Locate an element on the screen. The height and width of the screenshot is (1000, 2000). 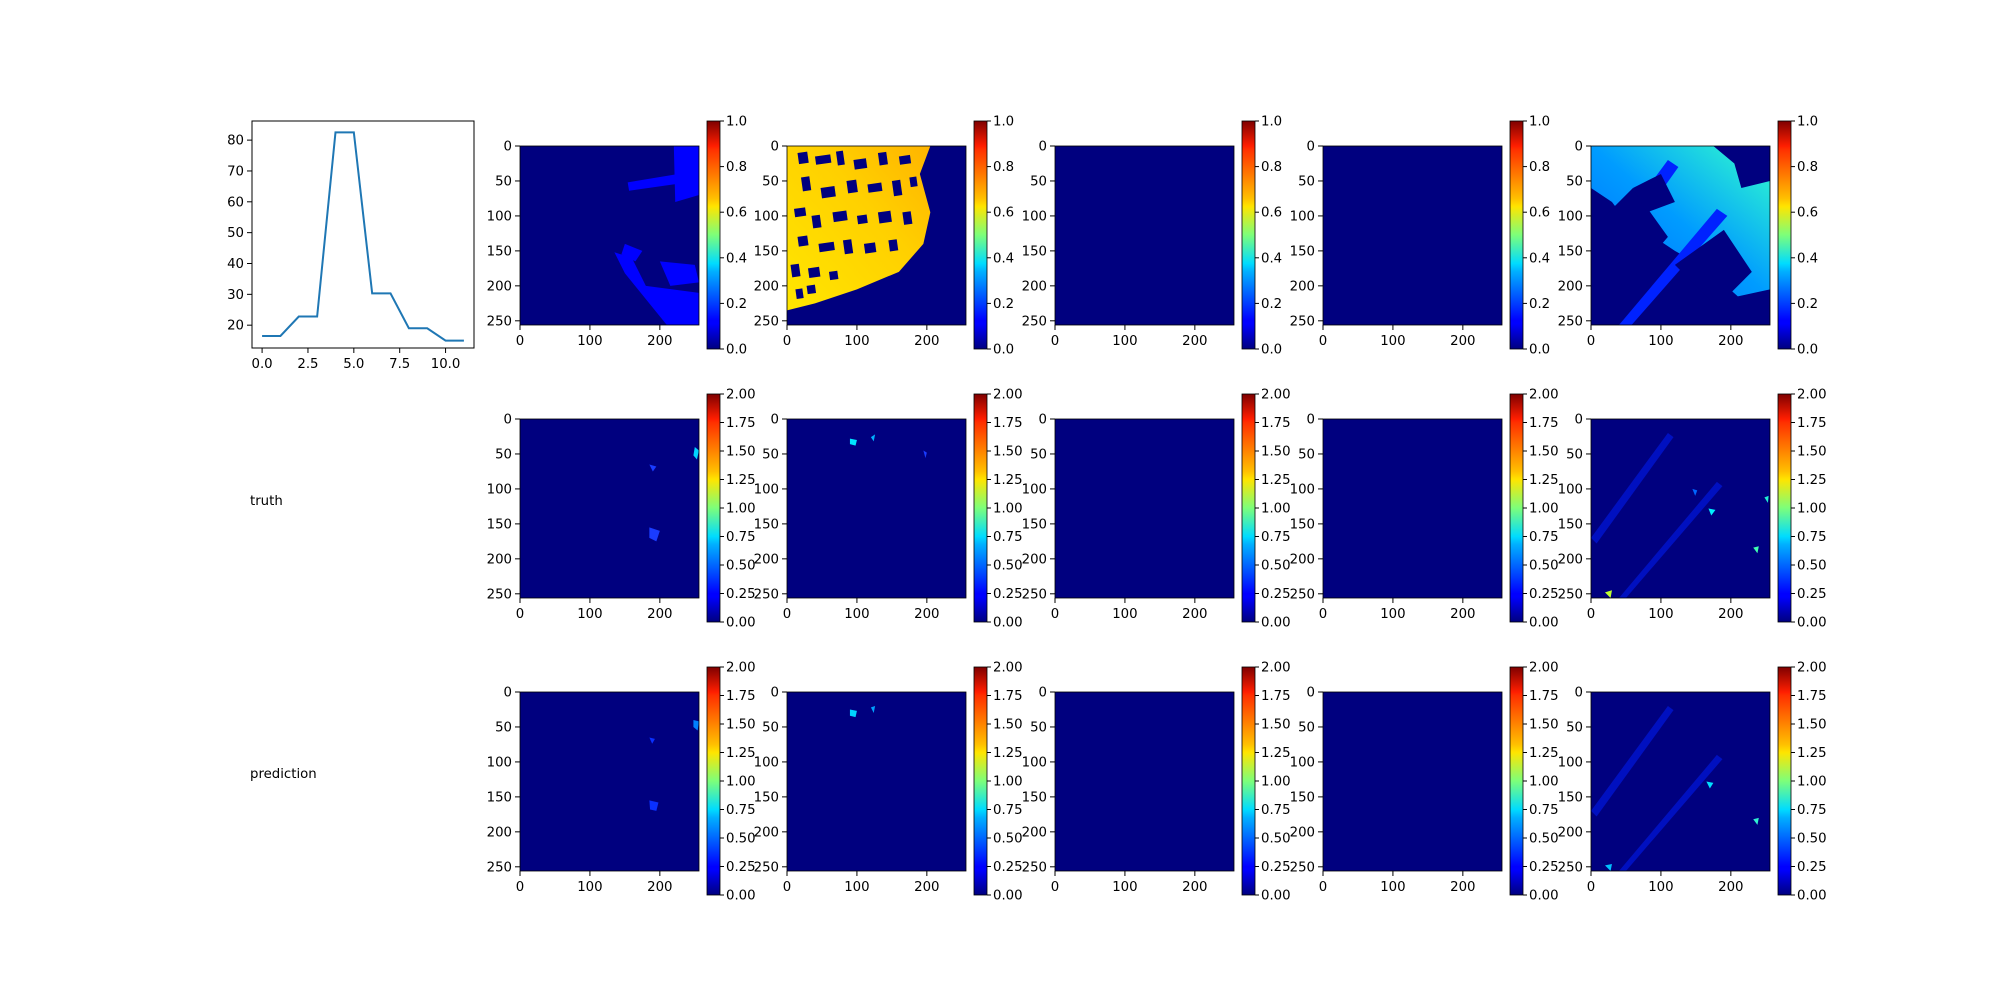
colorbar-tick-label: 0.6 is located at coordinates (736, 213).